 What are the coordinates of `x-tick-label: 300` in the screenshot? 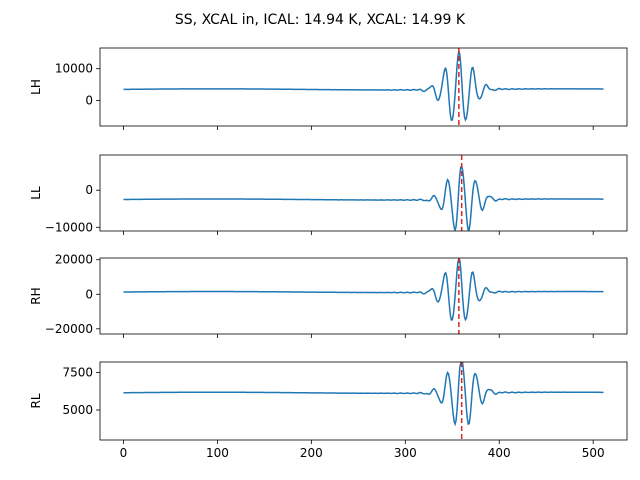 It's located at (405, 453).